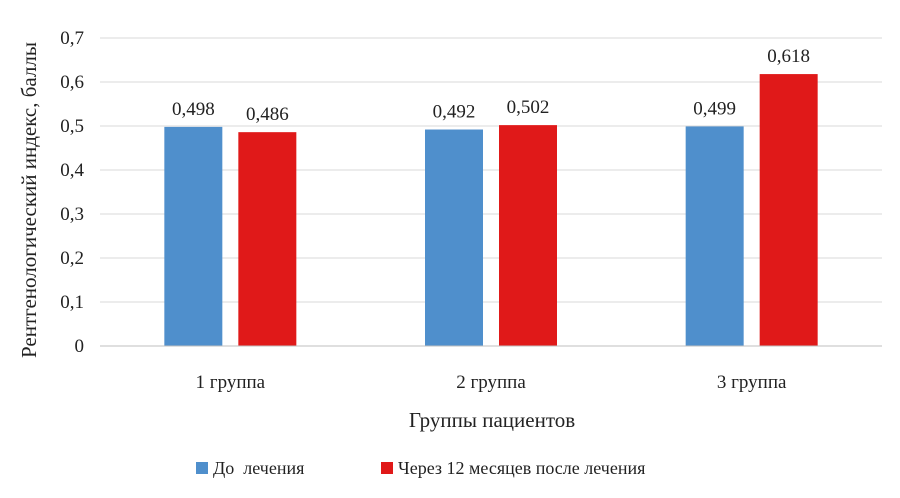 The image size is (900, 498). What do you see at coordinates (231, 382) in the screenshot?
I see `x-tick-label: 1 группа` at bounding box center [231, 382].